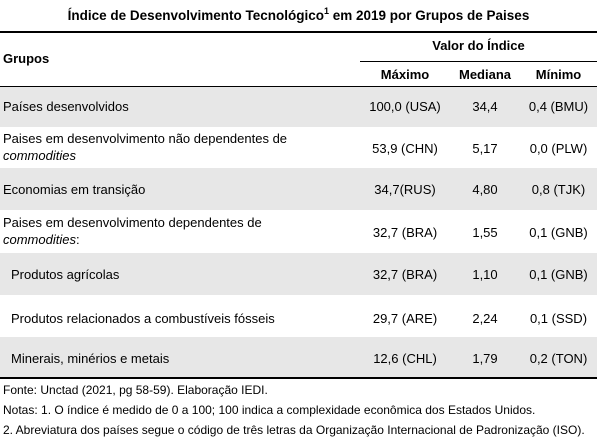 The width and height of the screenshot is (597, 440). I want to click on row-min: 0,1 (SSD), so click(558, 318).